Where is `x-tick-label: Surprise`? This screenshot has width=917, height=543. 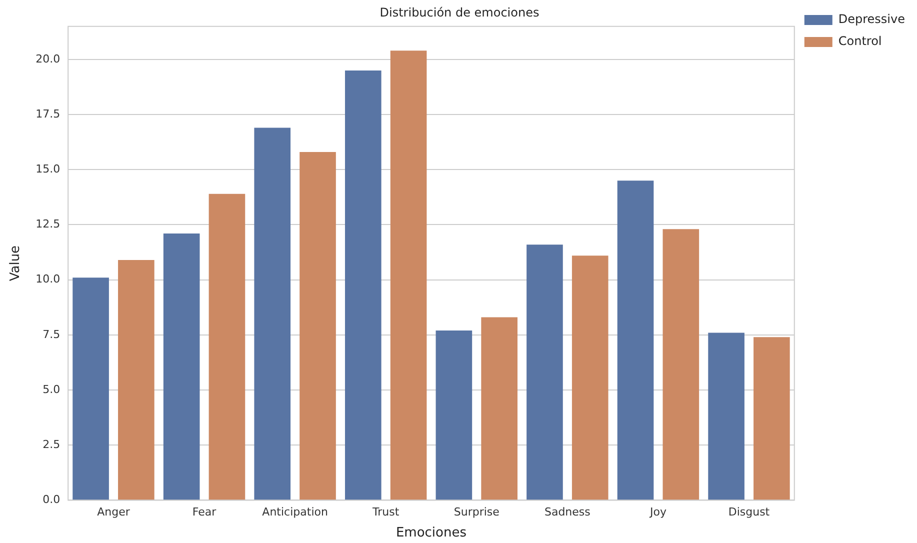 x-tick-label: Surprise is located at coordinates (477, 512).